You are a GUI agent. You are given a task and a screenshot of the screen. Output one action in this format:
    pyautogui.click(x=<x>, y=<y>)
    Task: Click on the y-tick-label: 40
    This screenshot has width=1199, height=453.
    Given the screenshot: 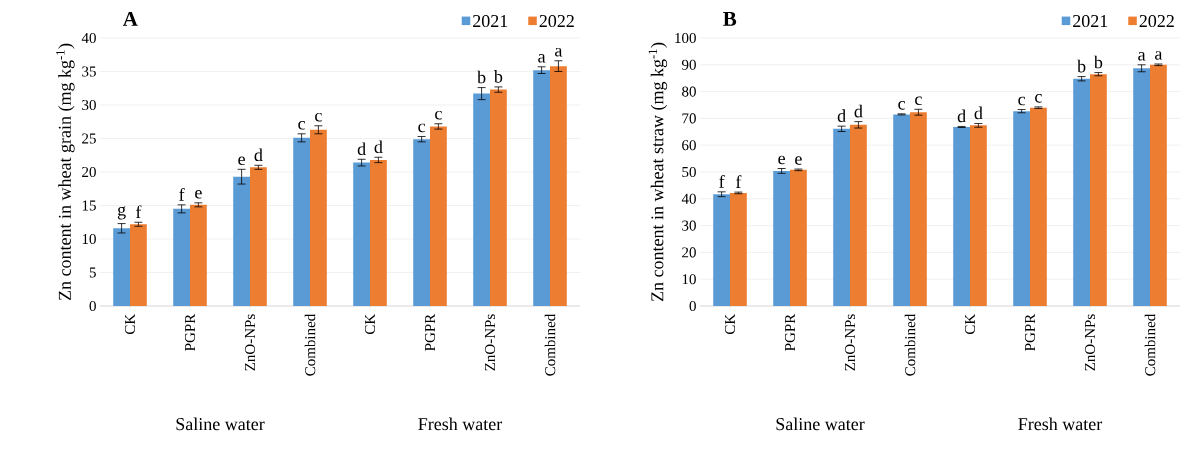 What is the action you would take?
    pyautogui.click(x=688, y=198)
    